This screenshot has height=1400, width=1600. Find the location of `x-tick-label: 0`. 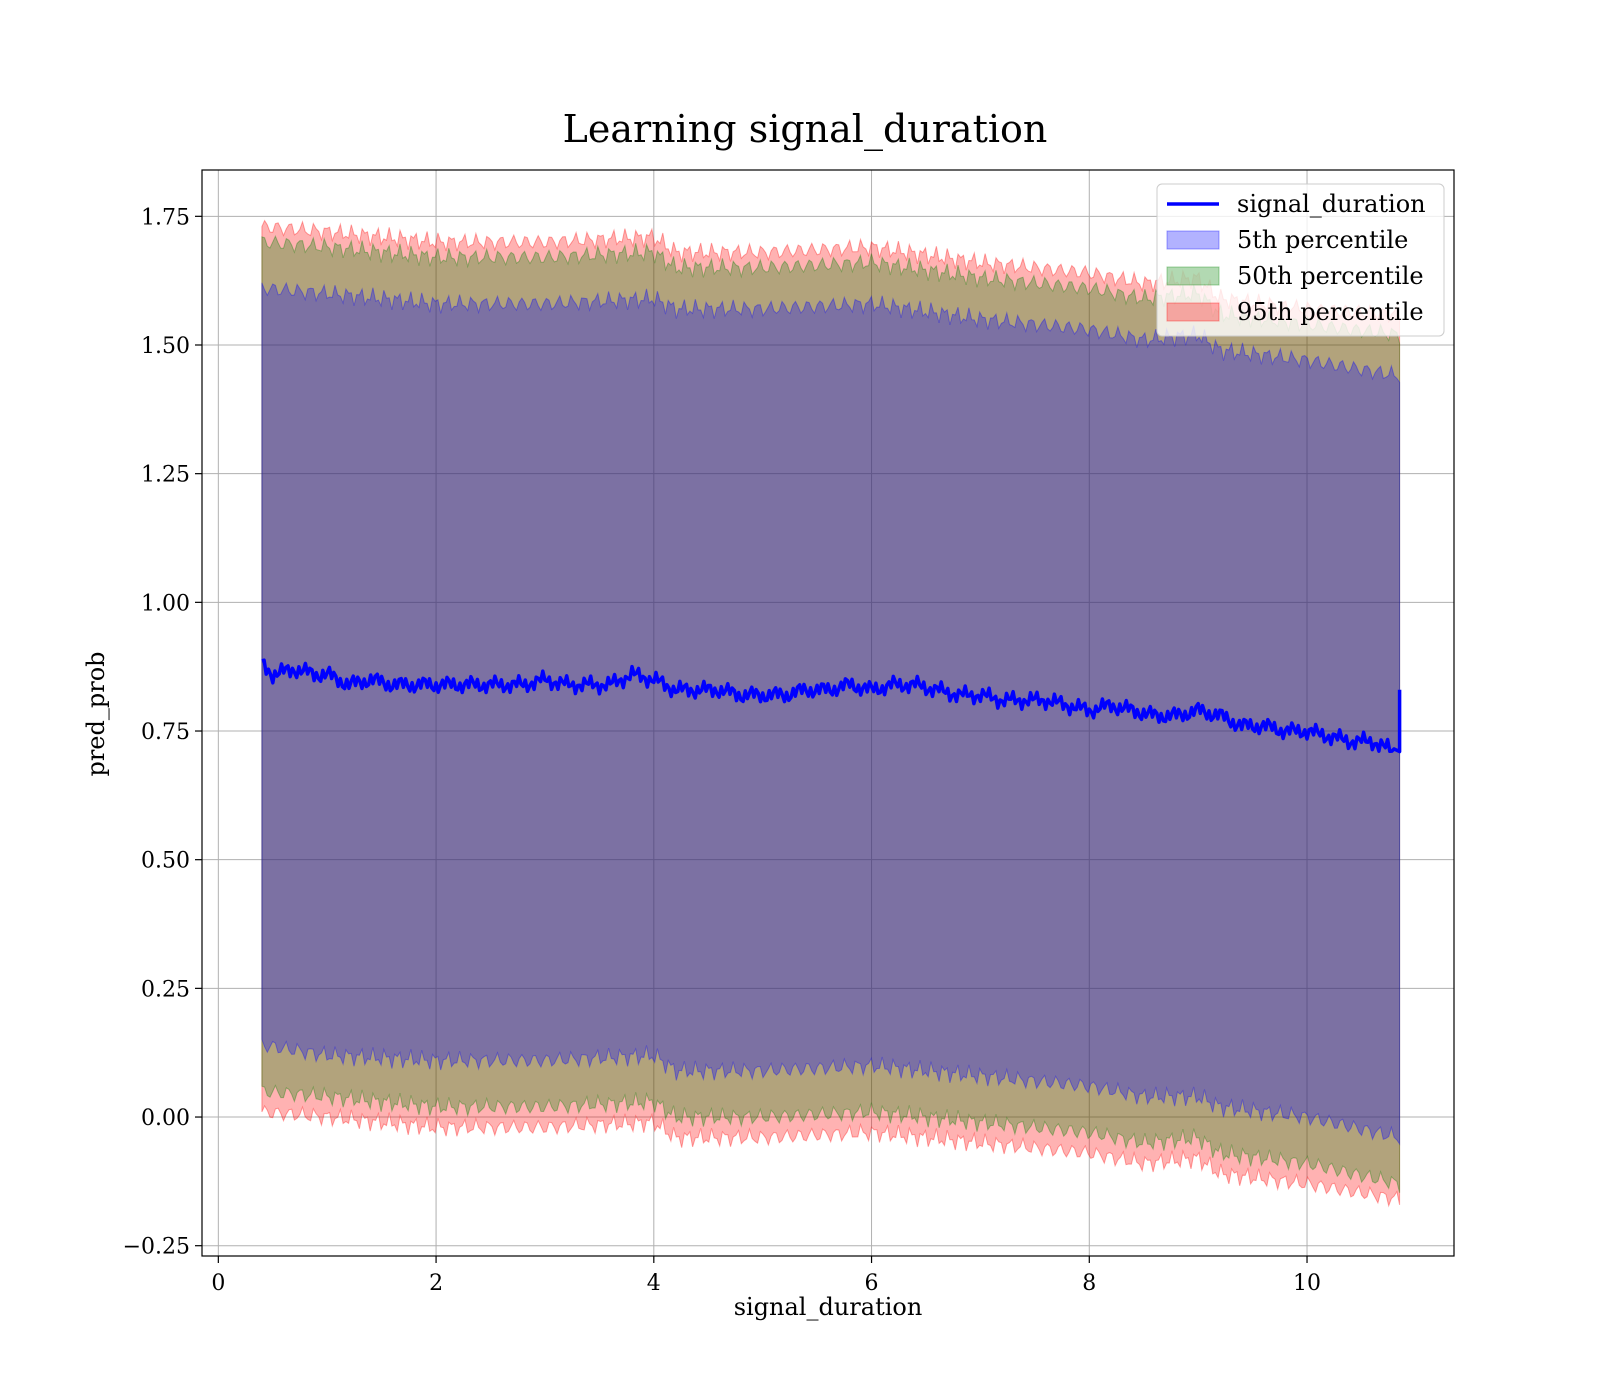

x-tick-label: 0 is located at coordinates (218, 1283).